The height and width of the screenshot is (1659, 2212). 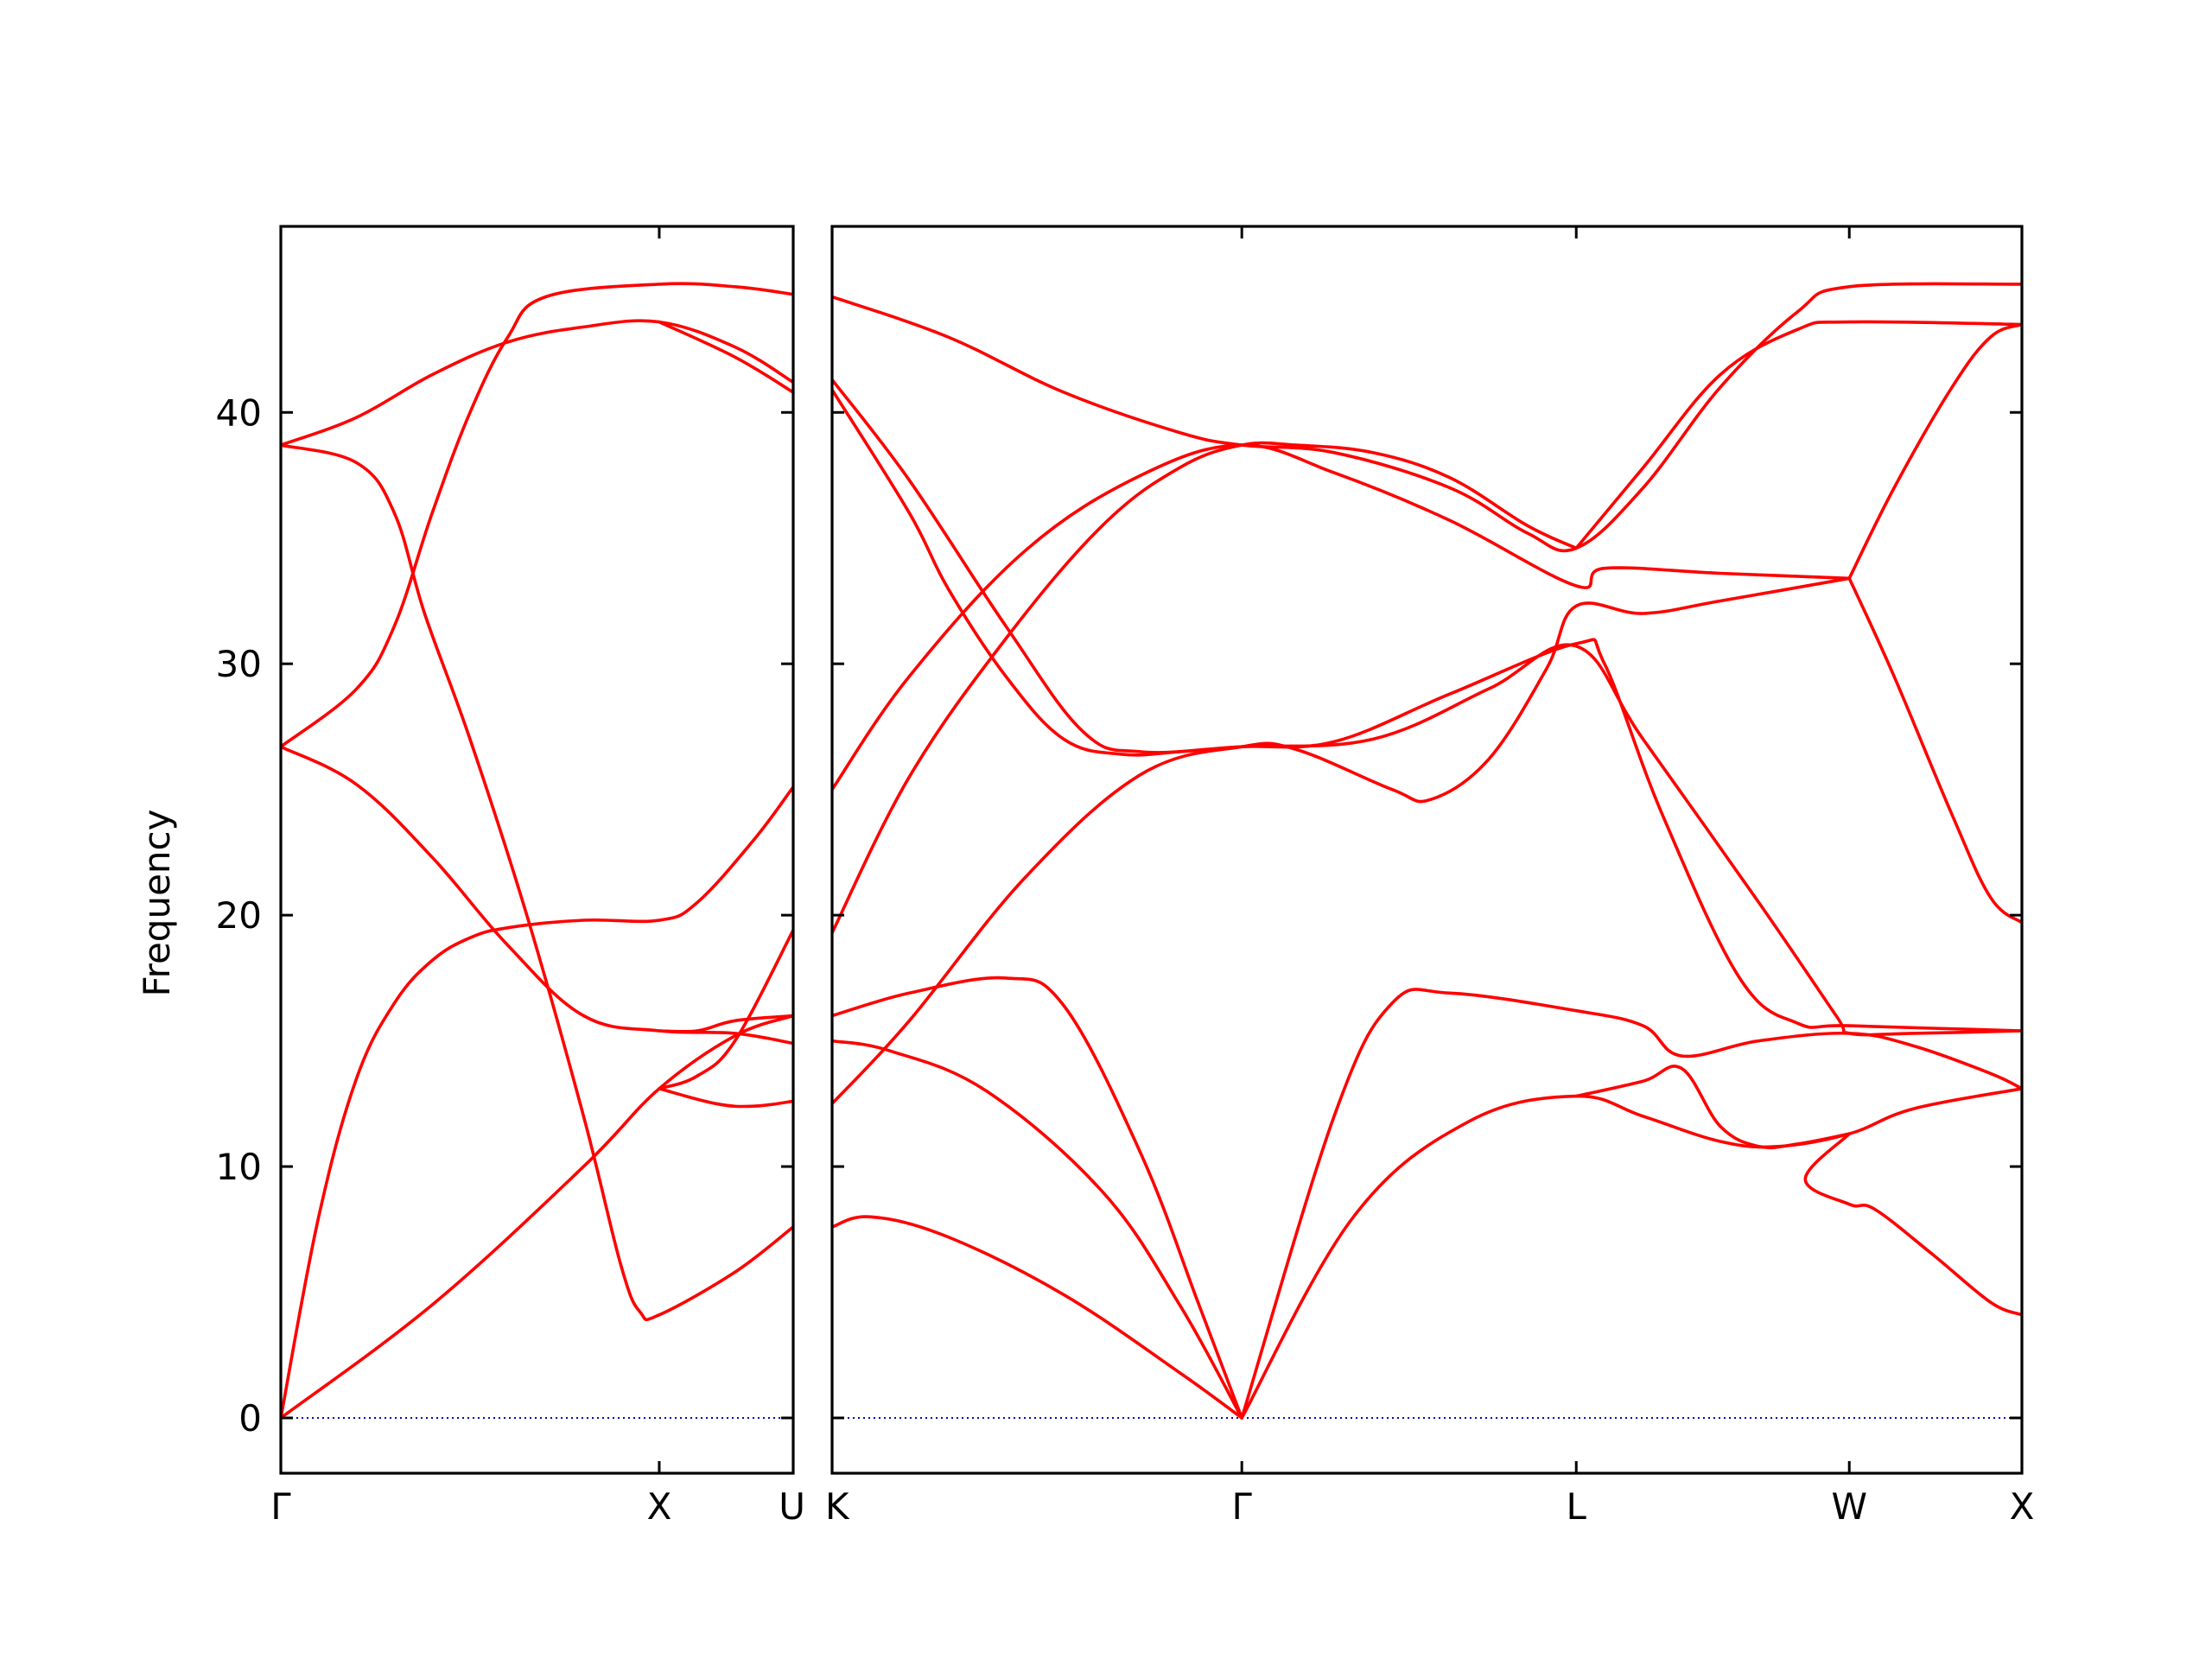 I want to click on y-tick-label: 20, so click(x=239, y=915).